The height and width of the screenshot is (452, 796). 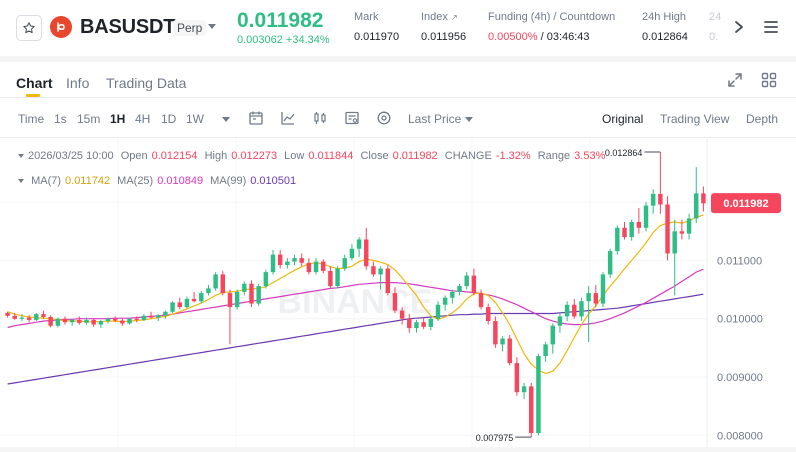 What do you see at coordinates (714, 37) in the screenshot?
I see `stat-value: 0.` at bounding box center [714, 37].